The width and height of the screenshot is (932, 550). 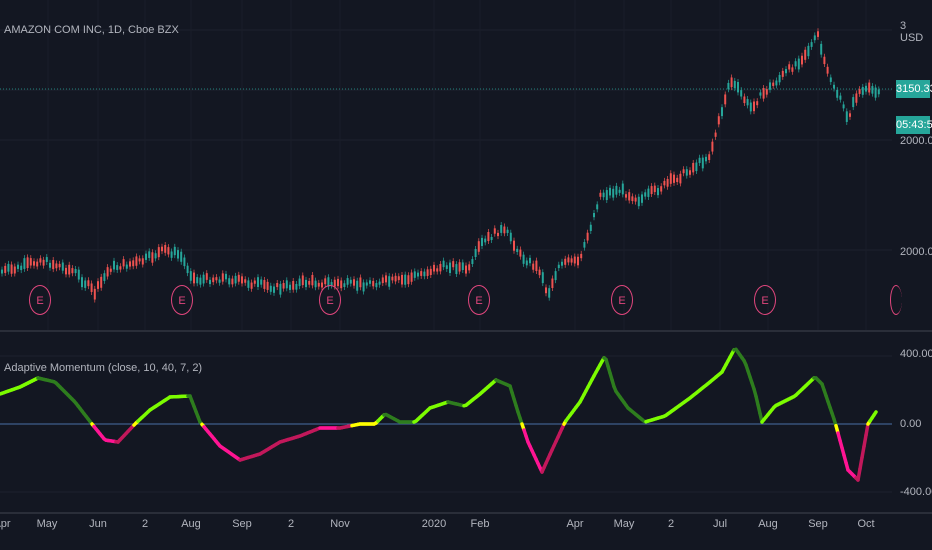 What do you see at coordinates (91, 30) in the screenshot?
I see `symbol-title: AMAZON COM INC, 1D, Cboe BZX` at bounding box center [91, 30].